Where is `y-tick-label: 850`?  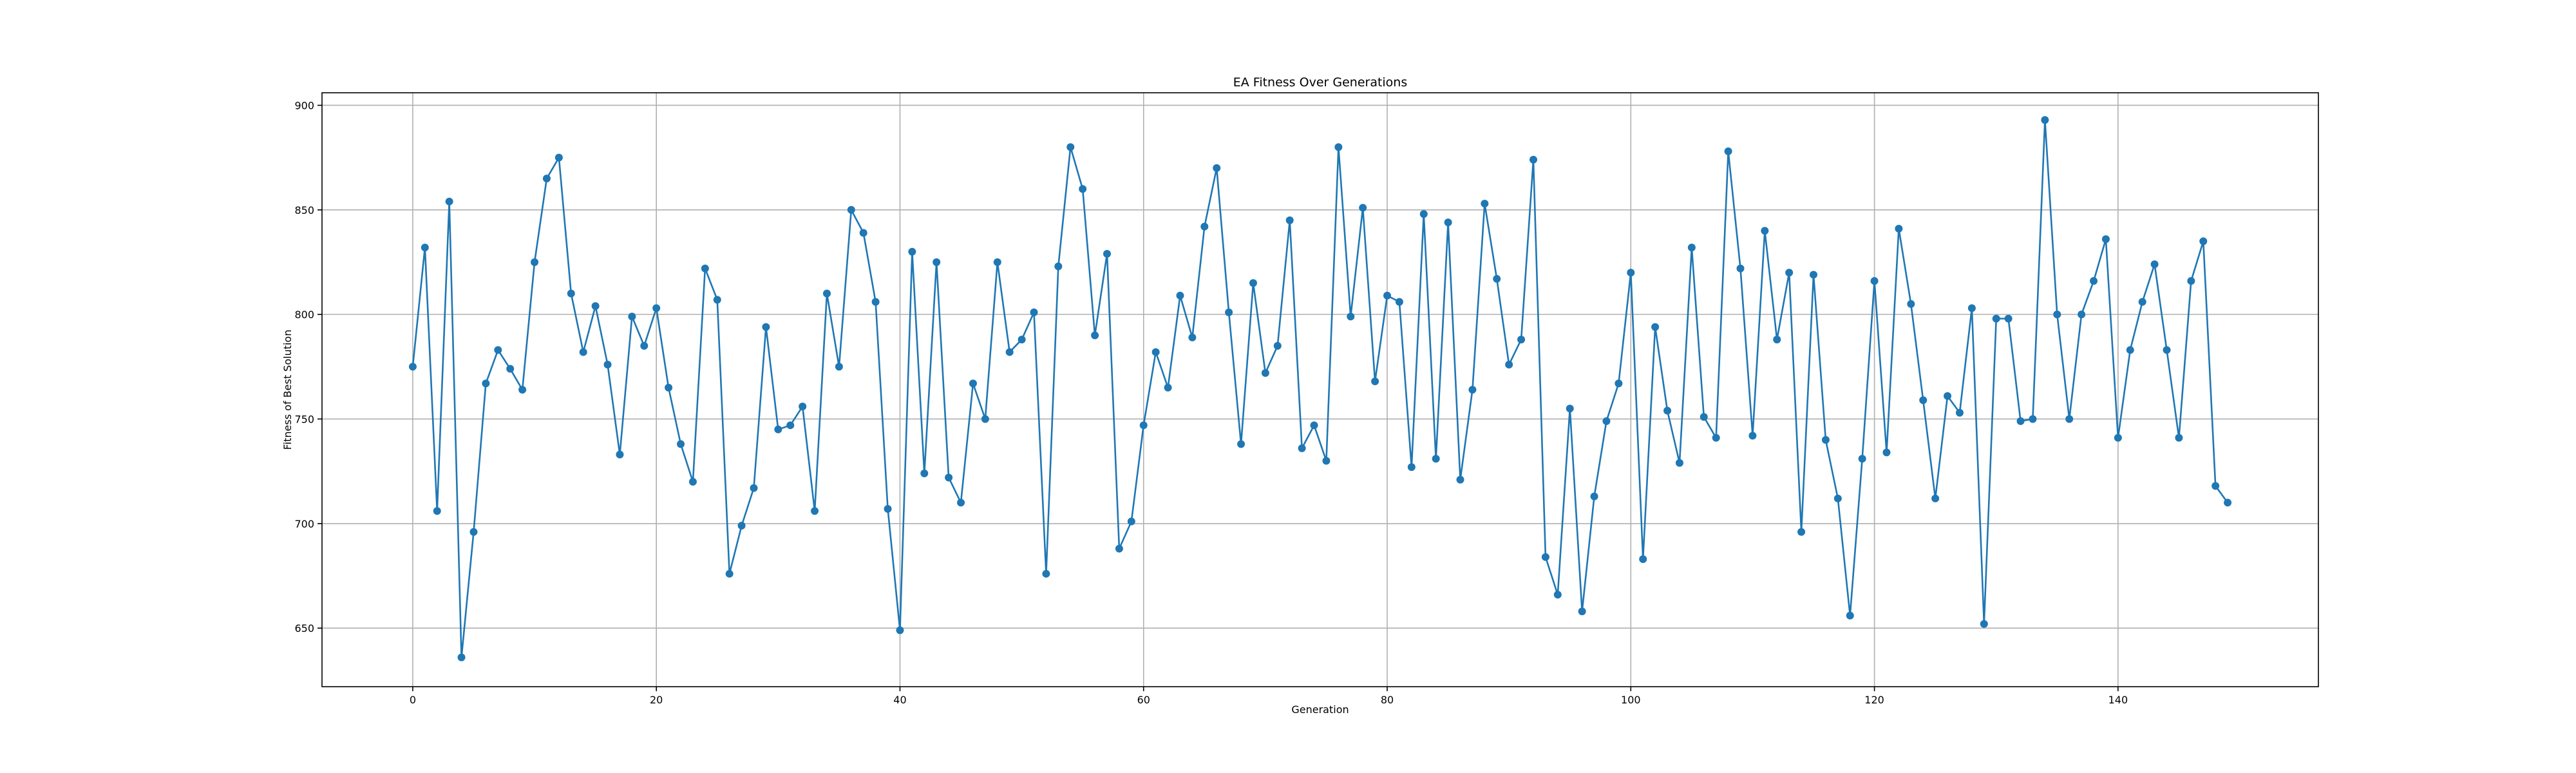 y-tick-label: 850 is located at coordinates (304, 210).